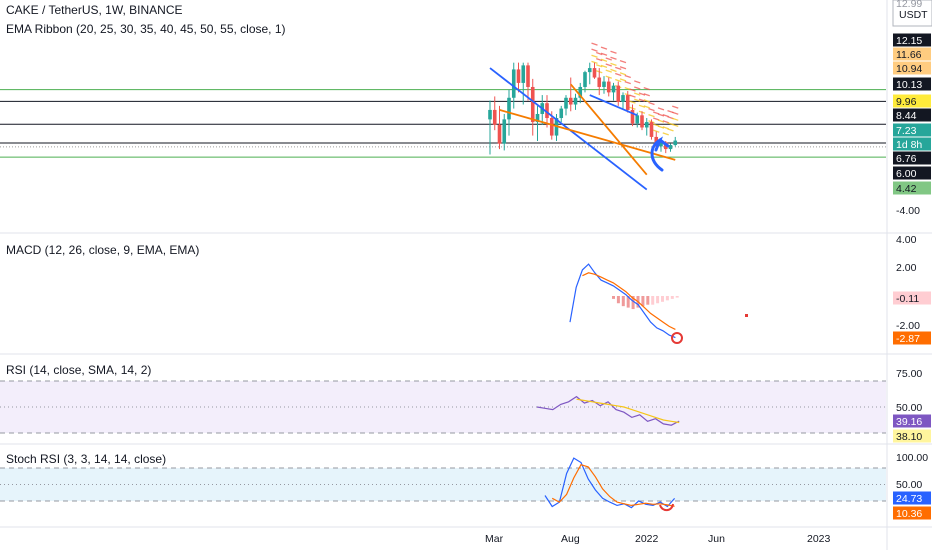 Image resolution: width=932 pixels, height=550 pixels. I want to click on stoch-band, so click(443, 484).